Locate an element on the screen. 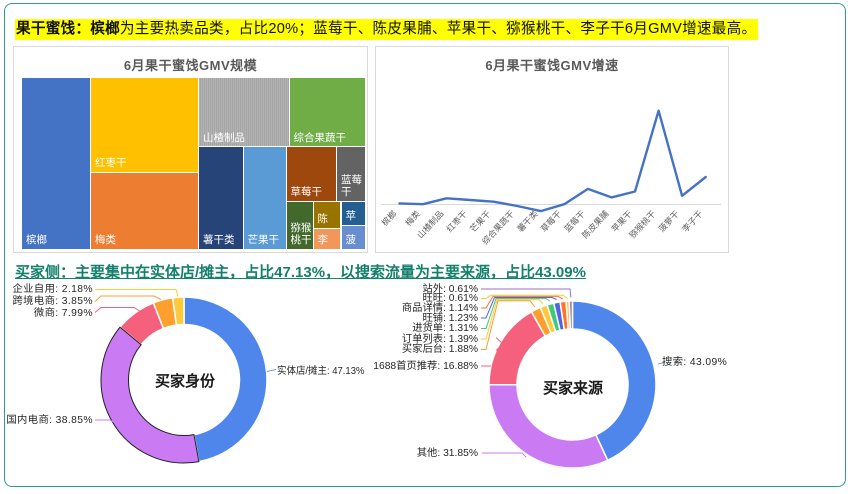 This screenshot has width=850, height=494. svg-text: 陈皮果脯 is located at coordinates (595, 224).